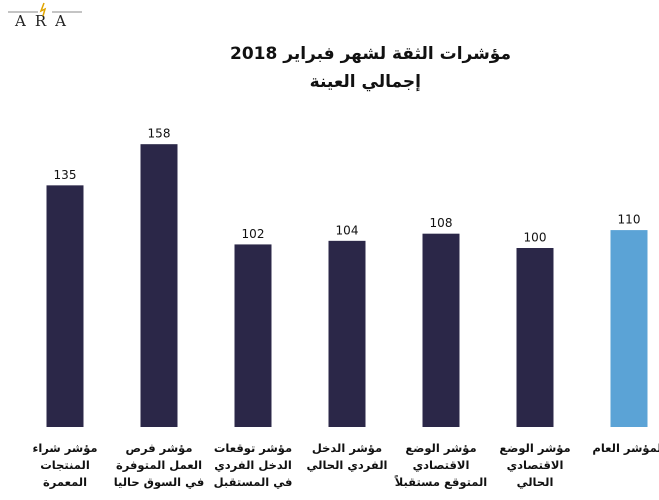 This screenshot has width=659, height=500. Describe the element at coordinates (347, 230) in the screenshot. I see `value-label: 104` at that location.